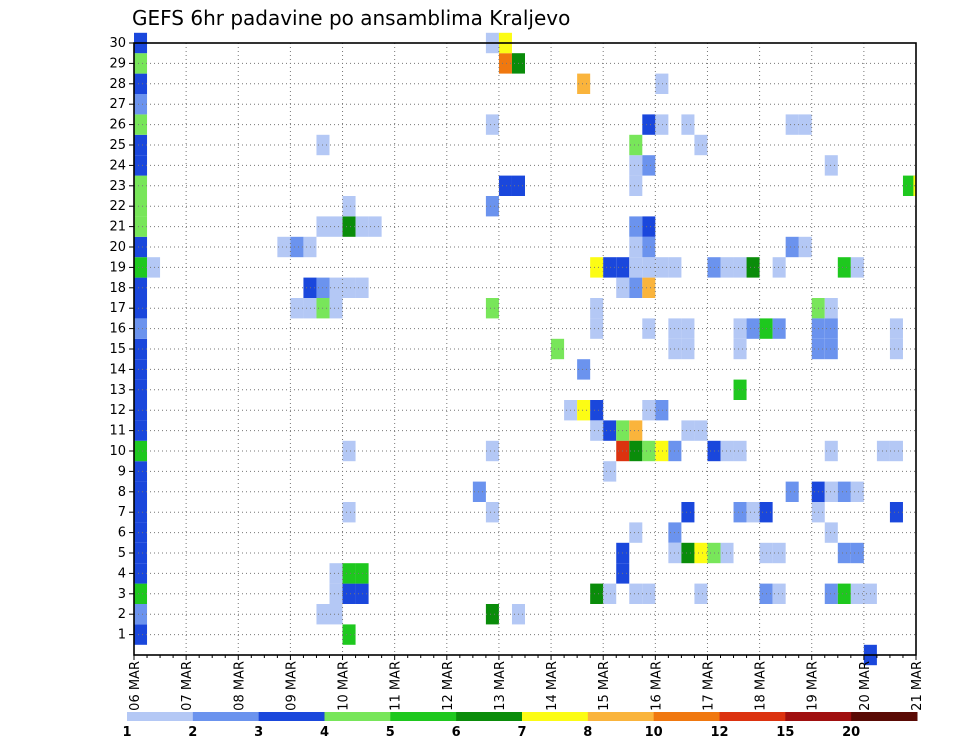 The width and height of the screenshot is (960, 742). What do you see at coordinates (117, 84) in the screenshot?
I see `y-tick-label: 28` at bounding box center [117, 84].